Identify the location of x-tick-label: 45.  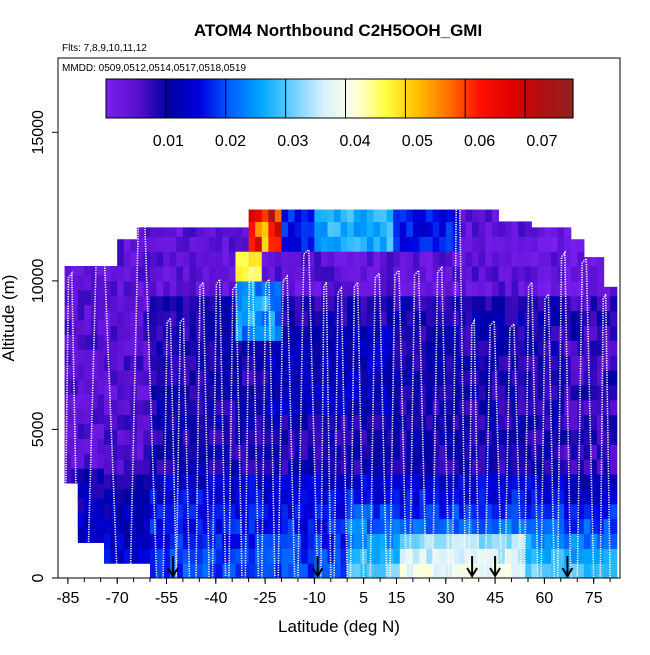
(495, 598).